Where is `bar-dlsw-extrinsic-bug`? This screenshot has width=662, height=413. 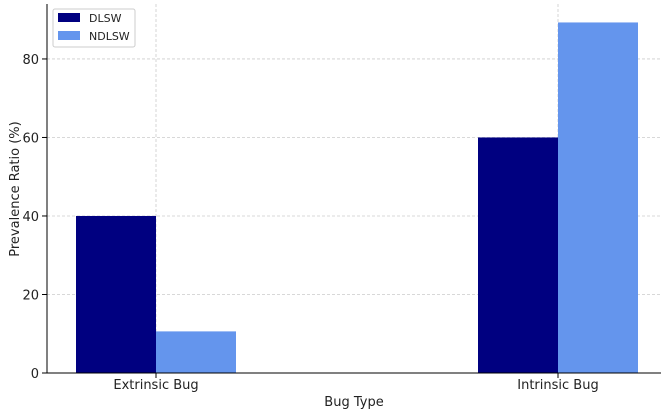 bar-dlsw-extrinsic-bug is located at coordinates (116, 294).